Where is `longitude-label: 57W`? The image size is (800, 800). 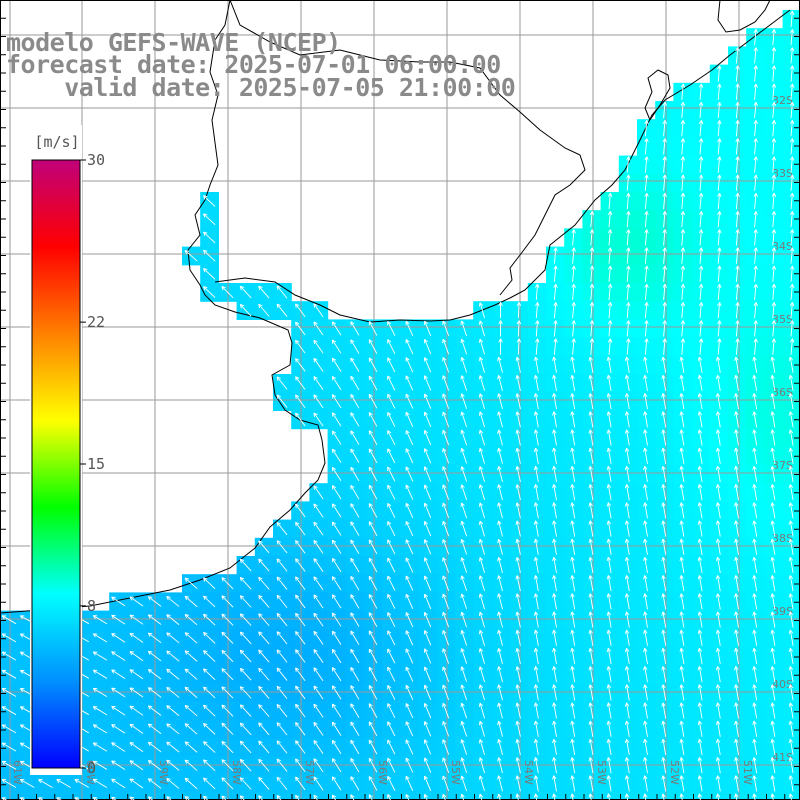
longitude-label: 57W is located at coordinates (309, 772).